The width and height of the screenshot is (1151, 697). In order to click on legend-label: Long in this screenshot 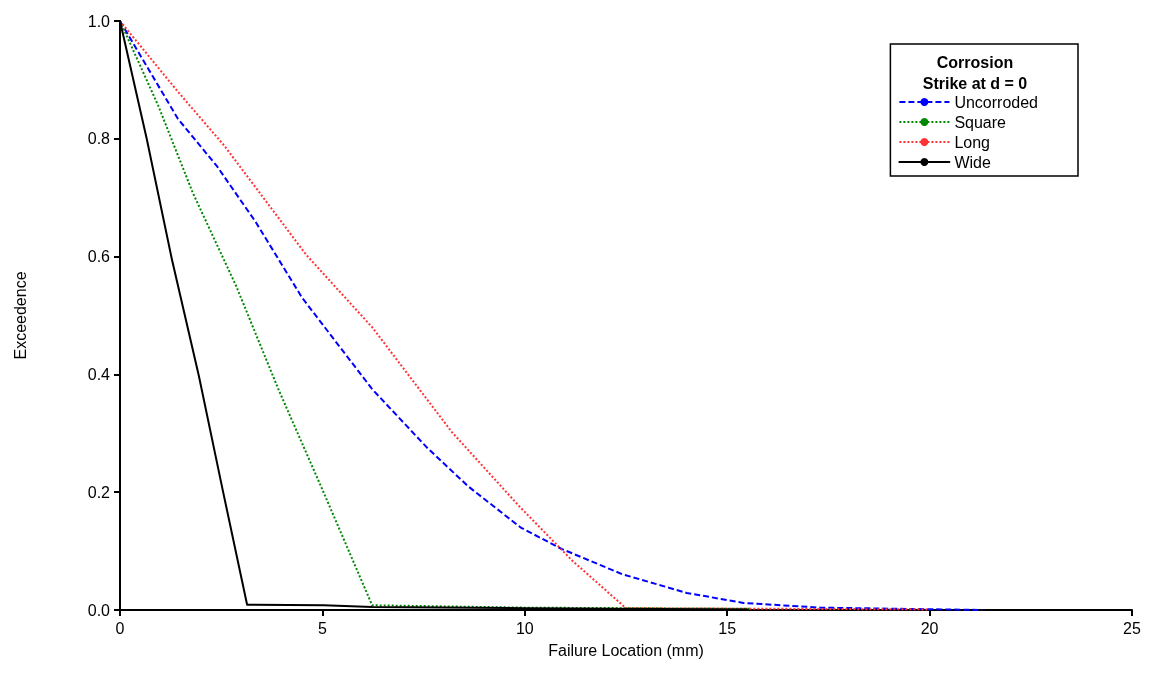, I will do `click(972, 142)`.